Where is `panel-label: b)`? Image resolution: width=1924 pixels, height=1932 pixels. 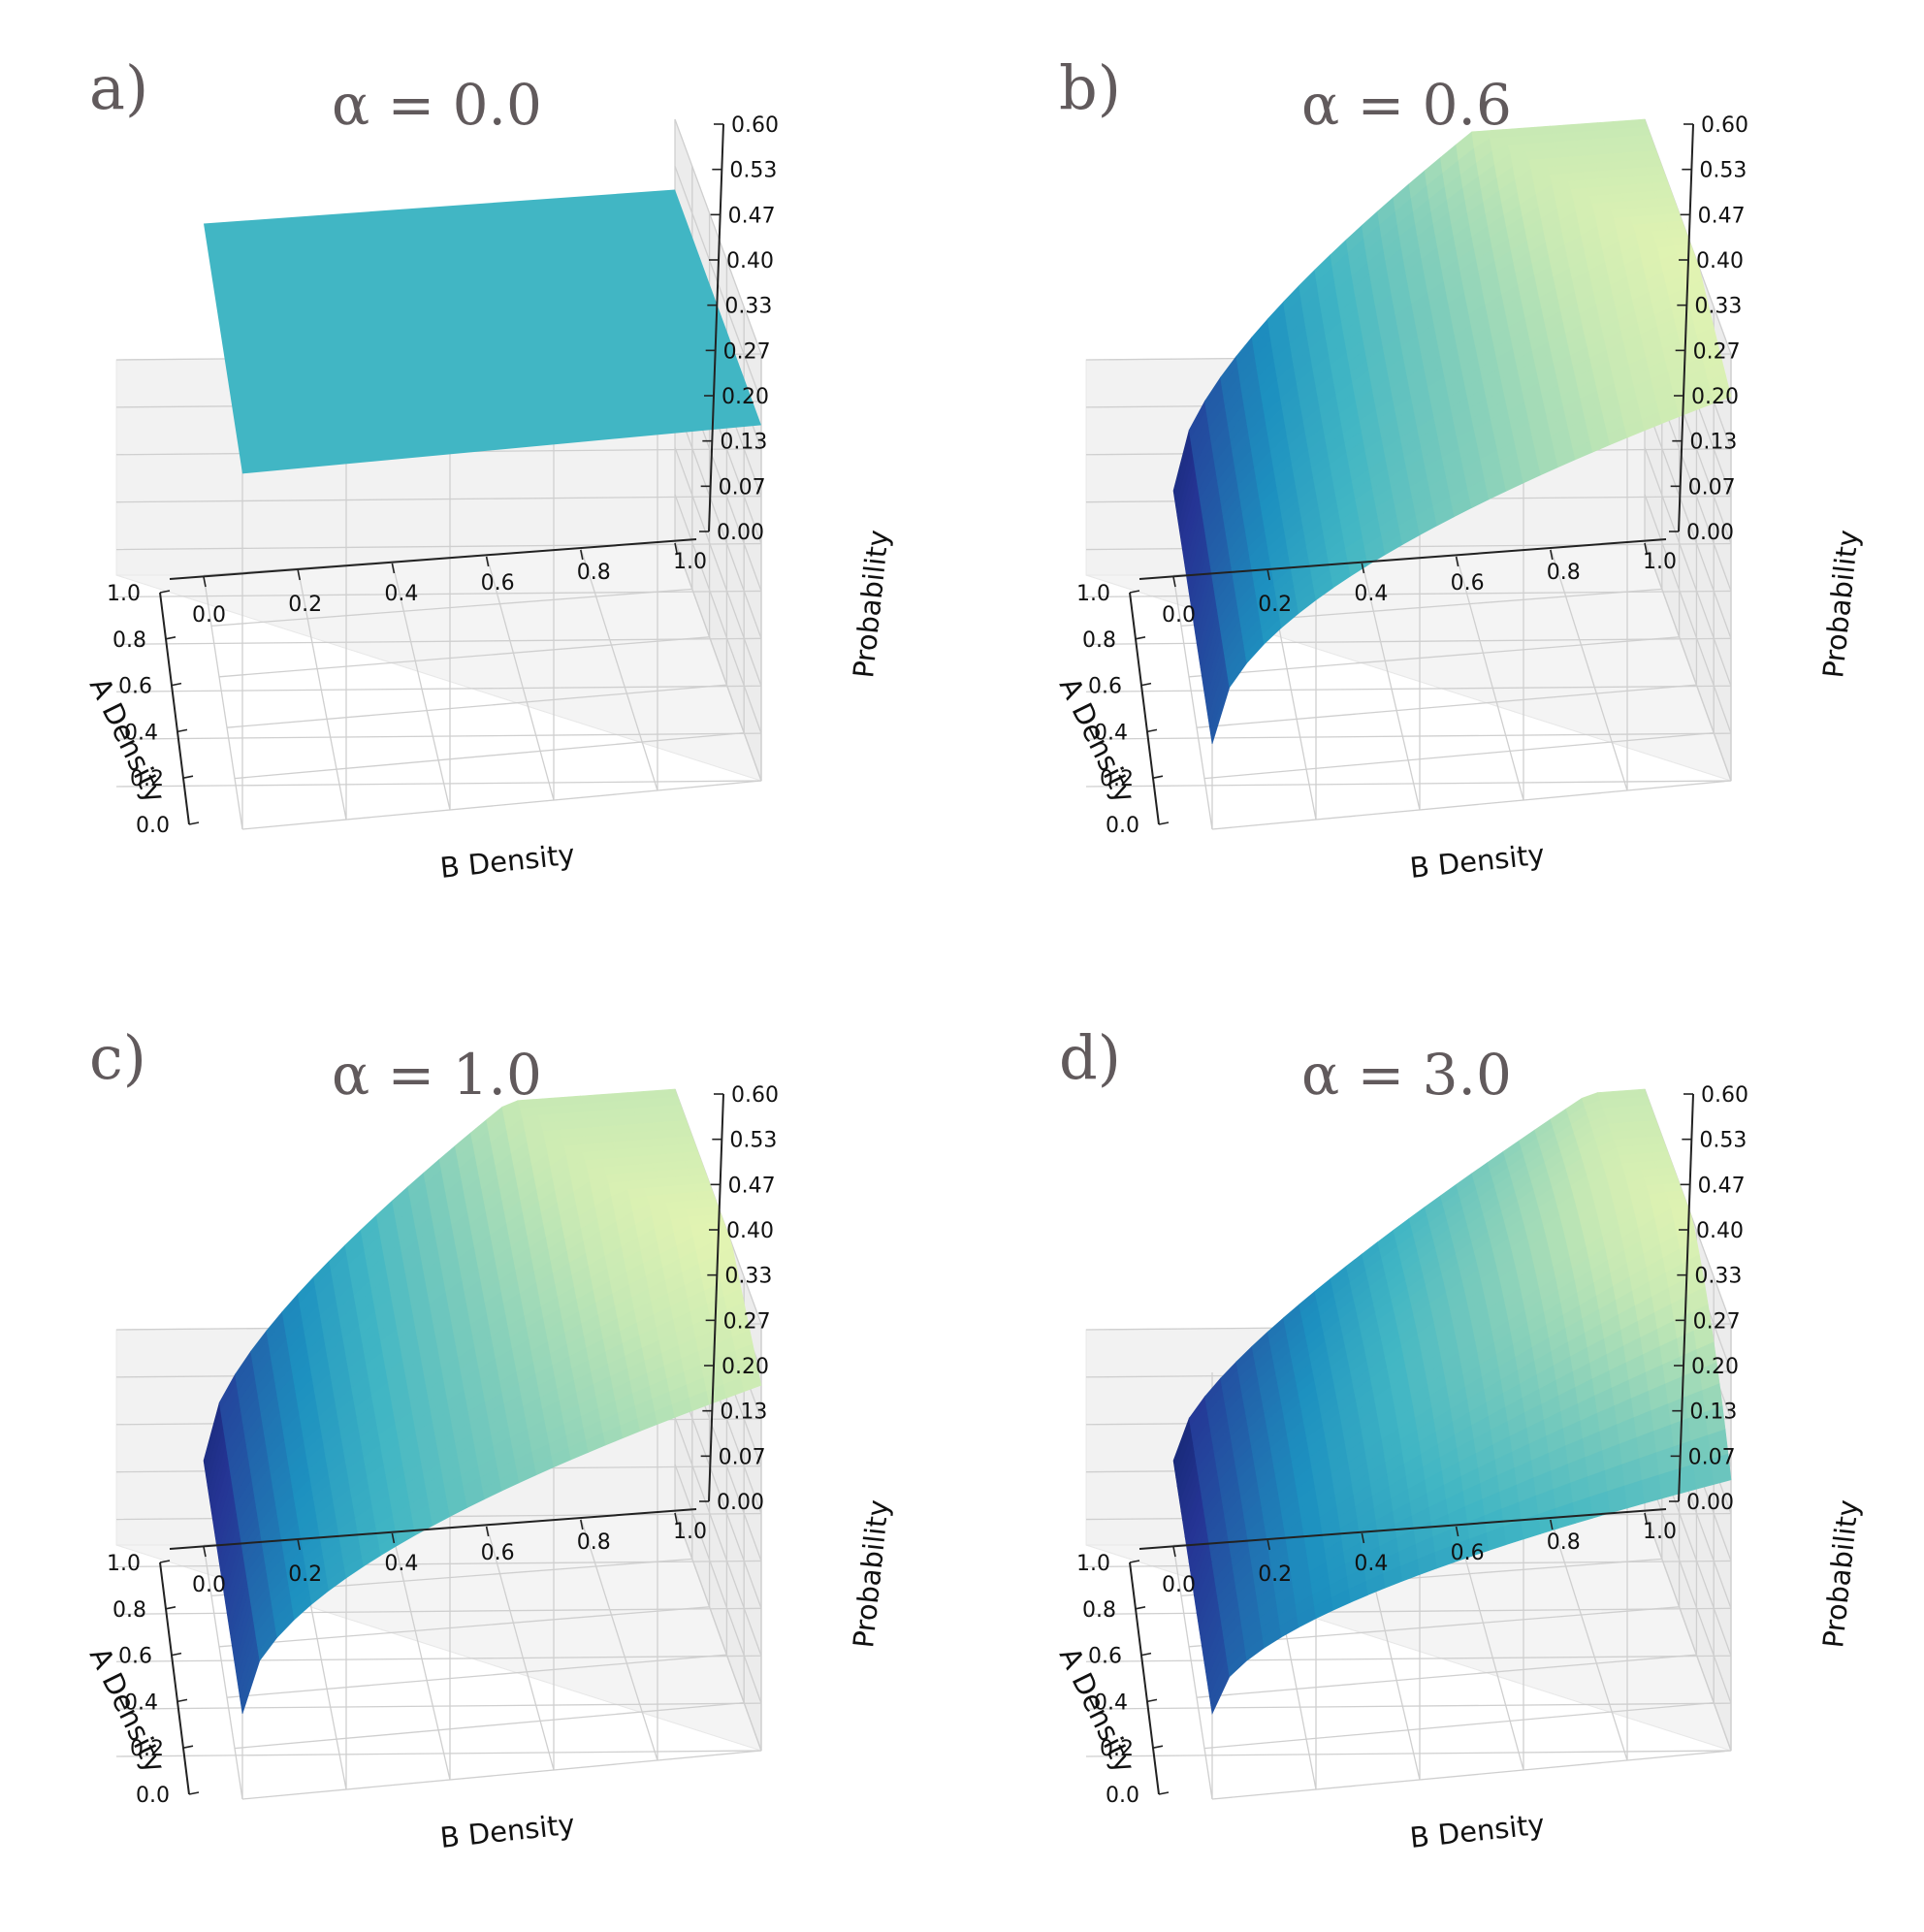 panel-label: b) is located at coordinates (1090, 87).